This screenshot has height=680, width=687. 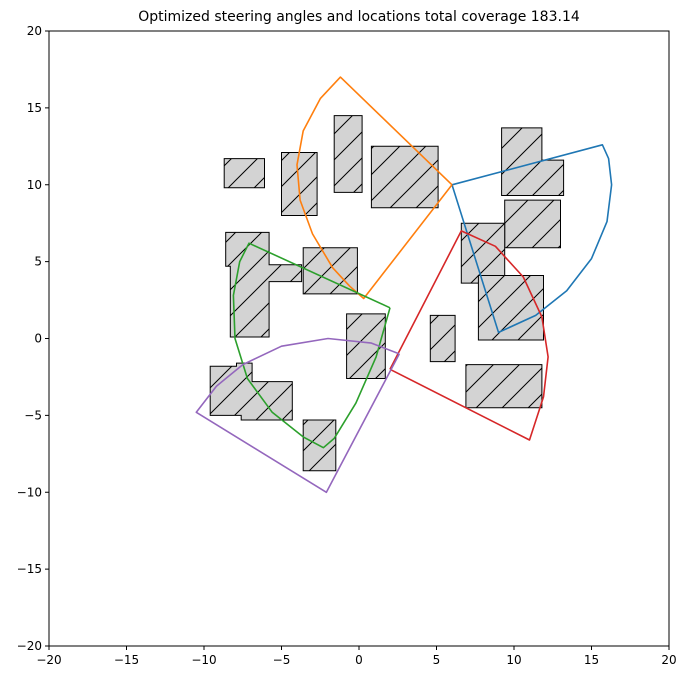 I want to click on y-tick-label: 5, so click(x=38, y=262).